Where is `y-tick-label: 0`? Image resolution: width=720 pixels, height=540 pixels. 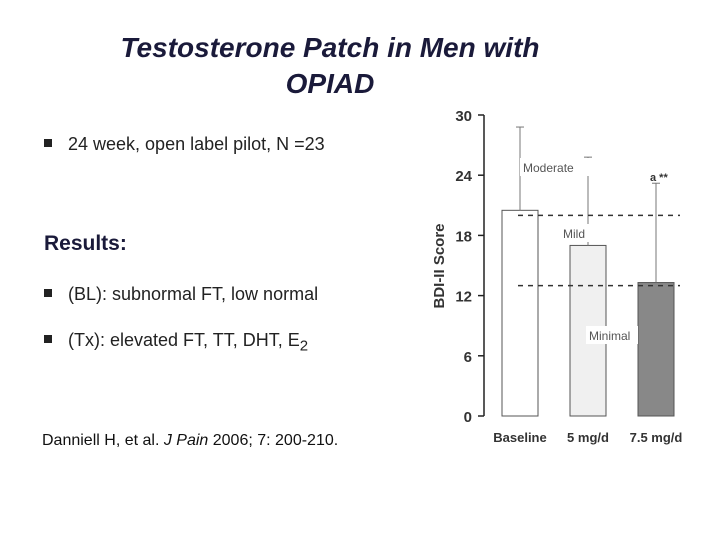 y-tick-label: 0 is located at coordinates (468, 417).